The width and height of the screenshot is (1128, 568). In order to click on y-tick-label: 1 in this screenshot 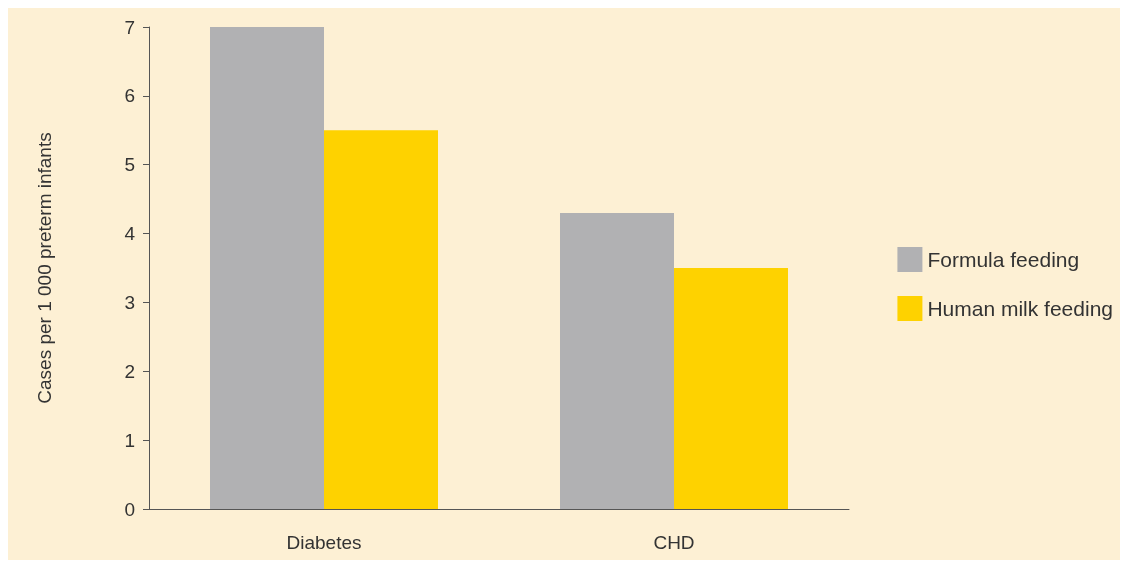, I will do `click(129, 440)`.